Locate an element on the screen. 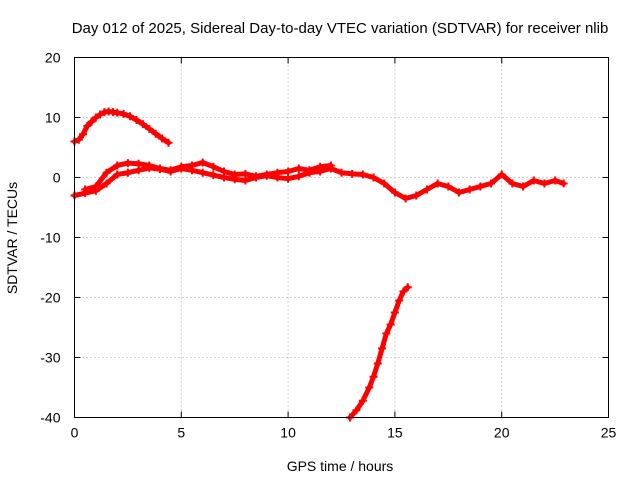 This screenshot has width=640, height=480. y-tick-label: 0 is located at coordinates (57, 178).